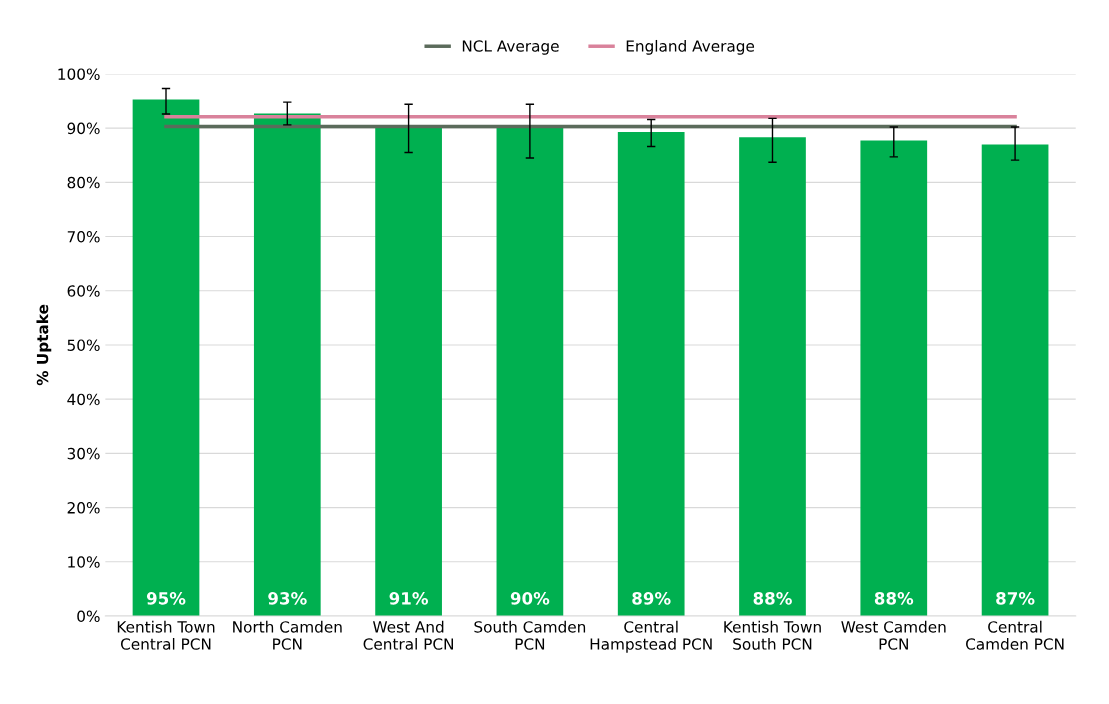 Image resolution: width=1109 pixels, height=704 pixels. I want to click on y-tick-label: 40%, so click(83, 399).